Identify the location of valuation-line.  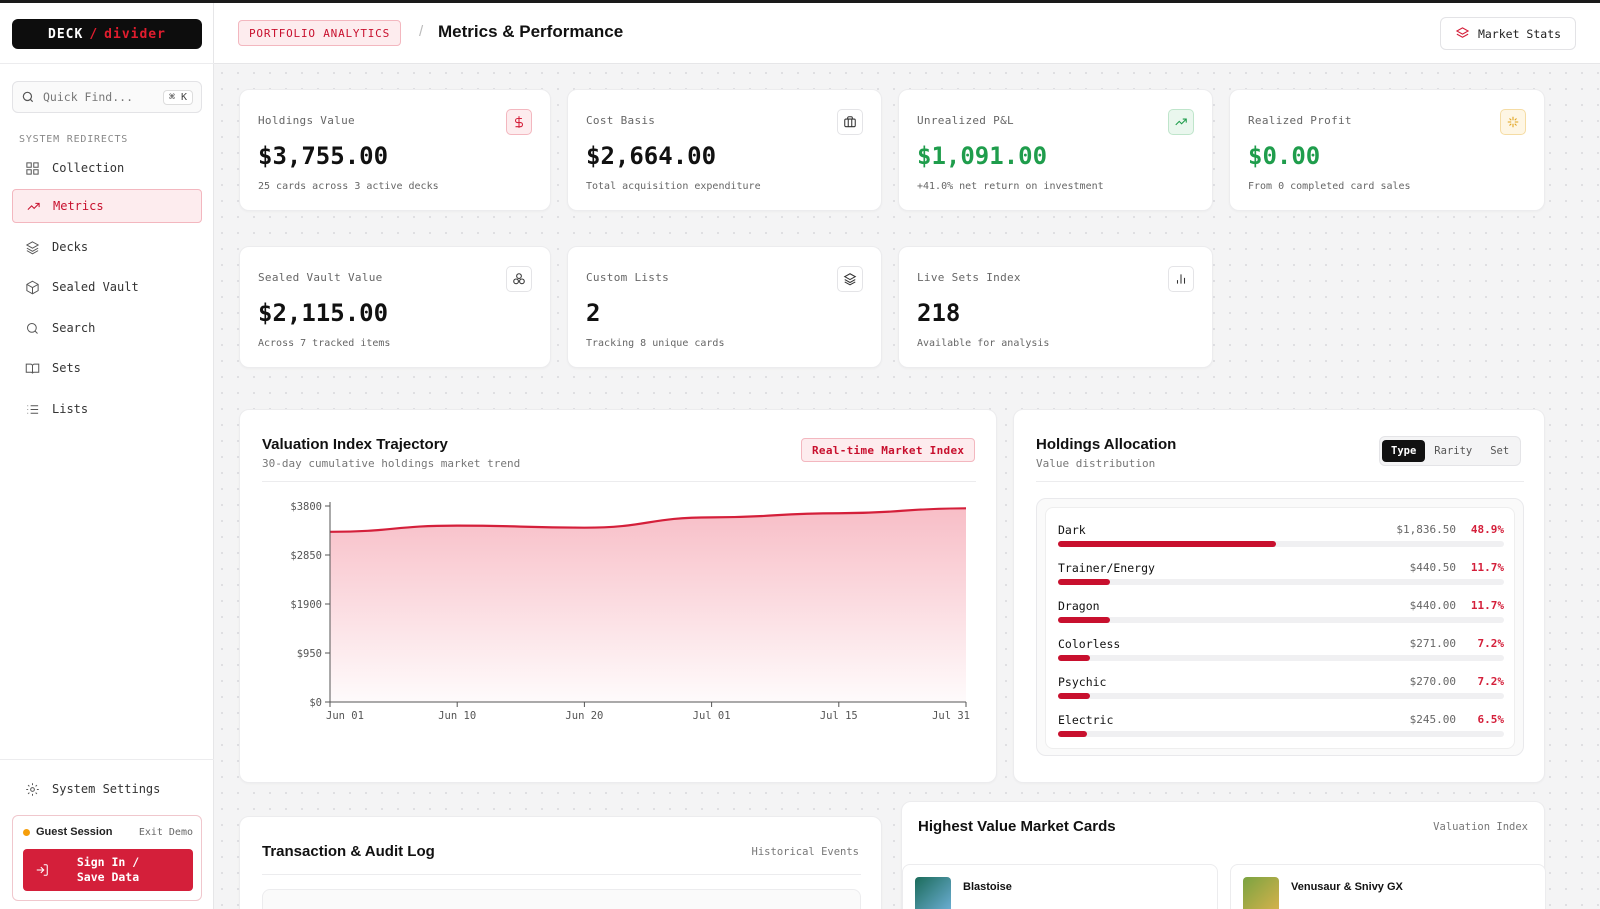
(648, 520).